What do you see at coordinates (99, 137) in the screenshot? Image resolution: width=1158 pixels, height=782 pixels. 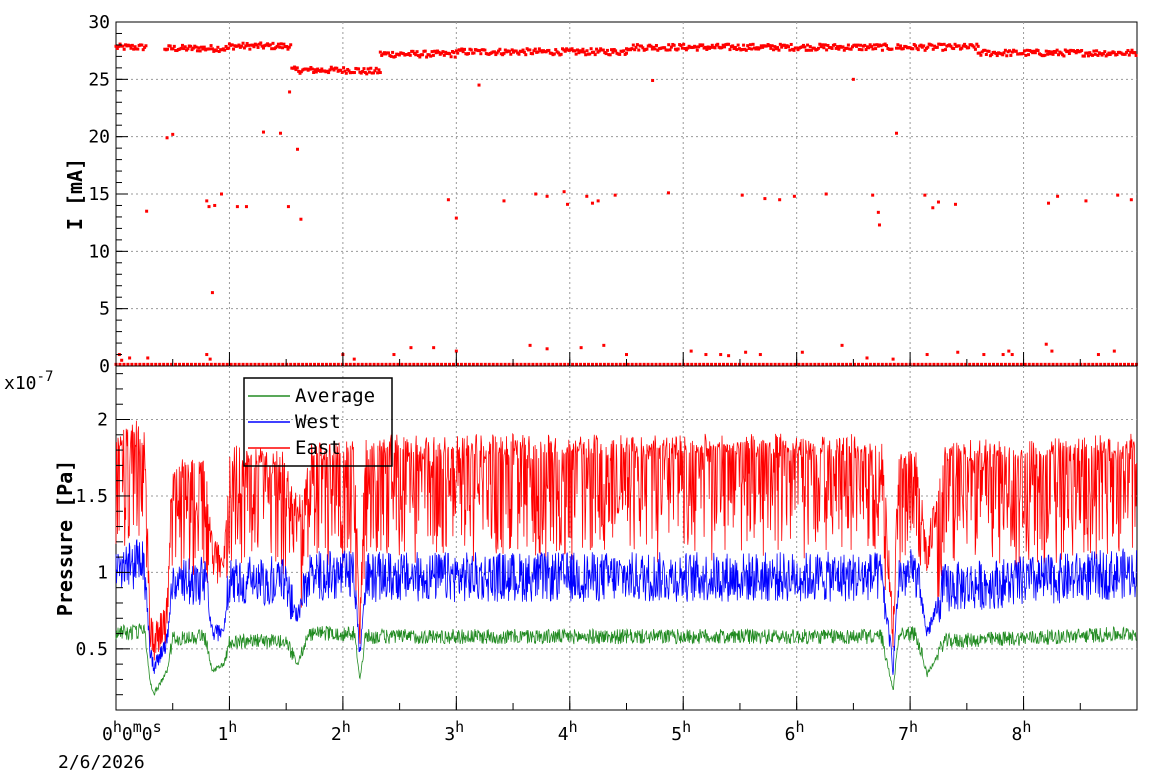 I see `current-y-tick-label: 20` at bounding box center [99, 137].